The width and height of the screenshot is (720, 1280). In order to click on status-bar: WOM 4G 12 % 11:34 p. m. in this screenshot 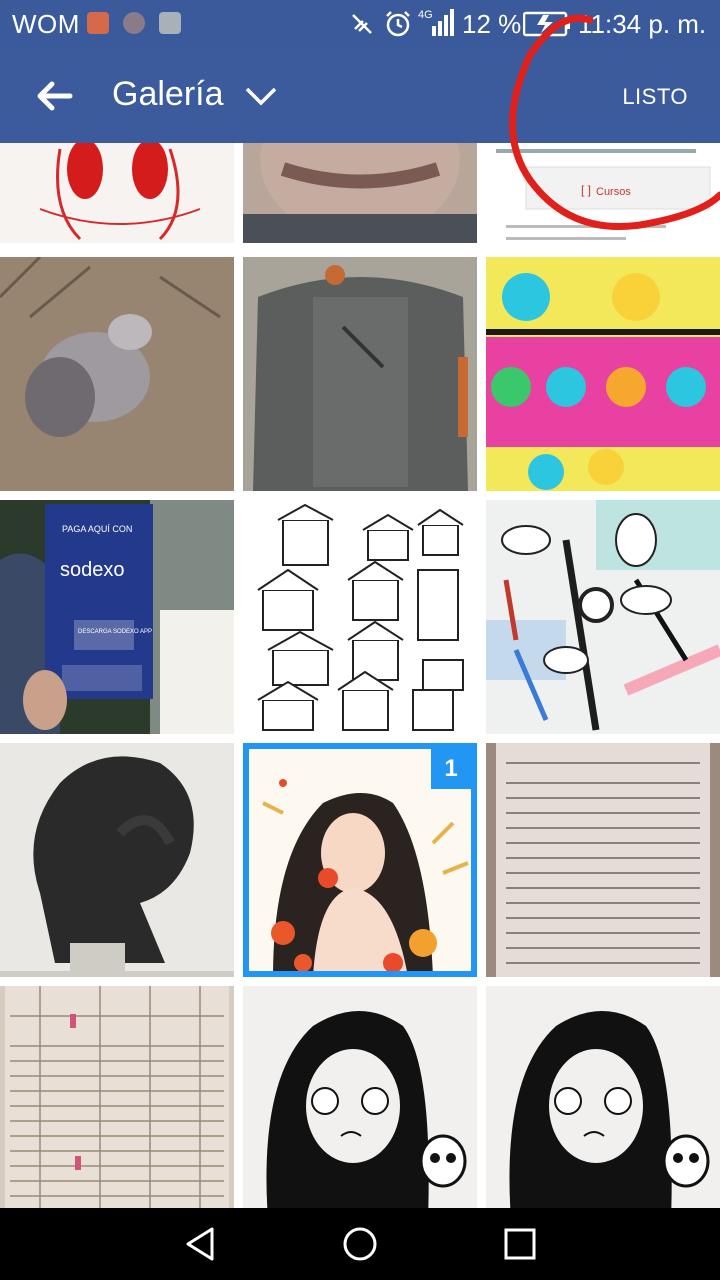, I will do `click(360, 24)`.